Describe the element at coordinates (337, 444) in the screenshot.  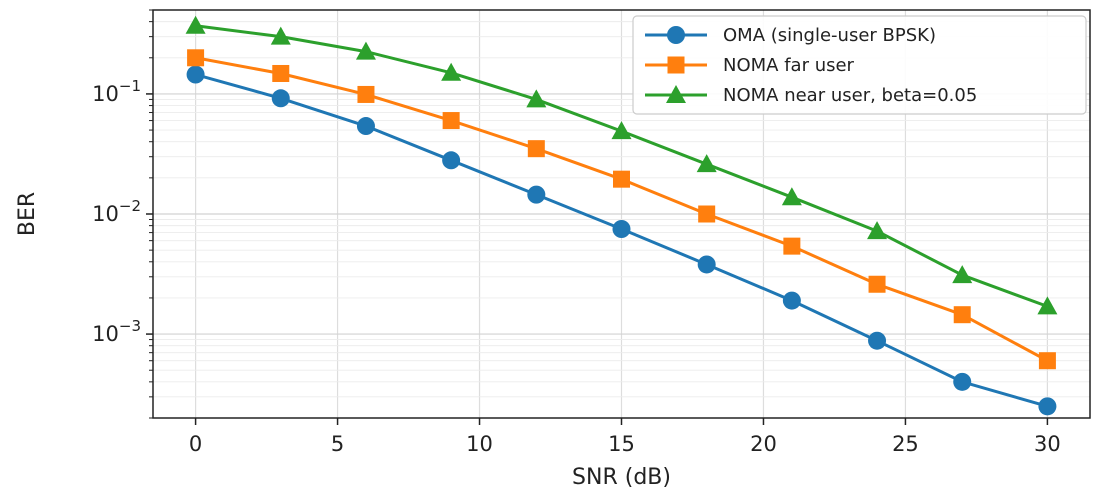
I see `x-tick-label: 5` at that location.